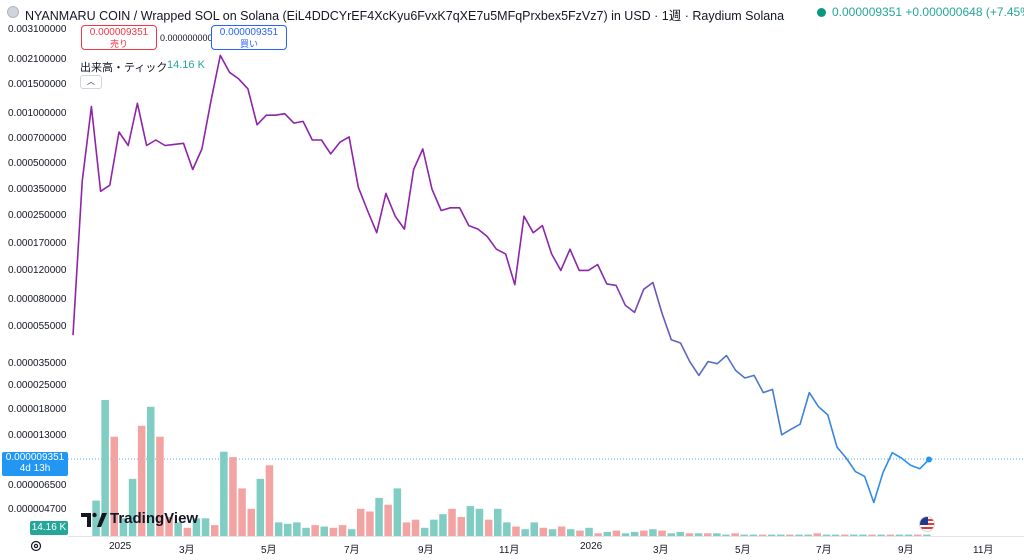 The height and width of the screenshot is (560, 1024). What do you see at coordinates (248, 44) in the screenshot?
I see `buy-label: 買い` at bounding box center [248, 44].